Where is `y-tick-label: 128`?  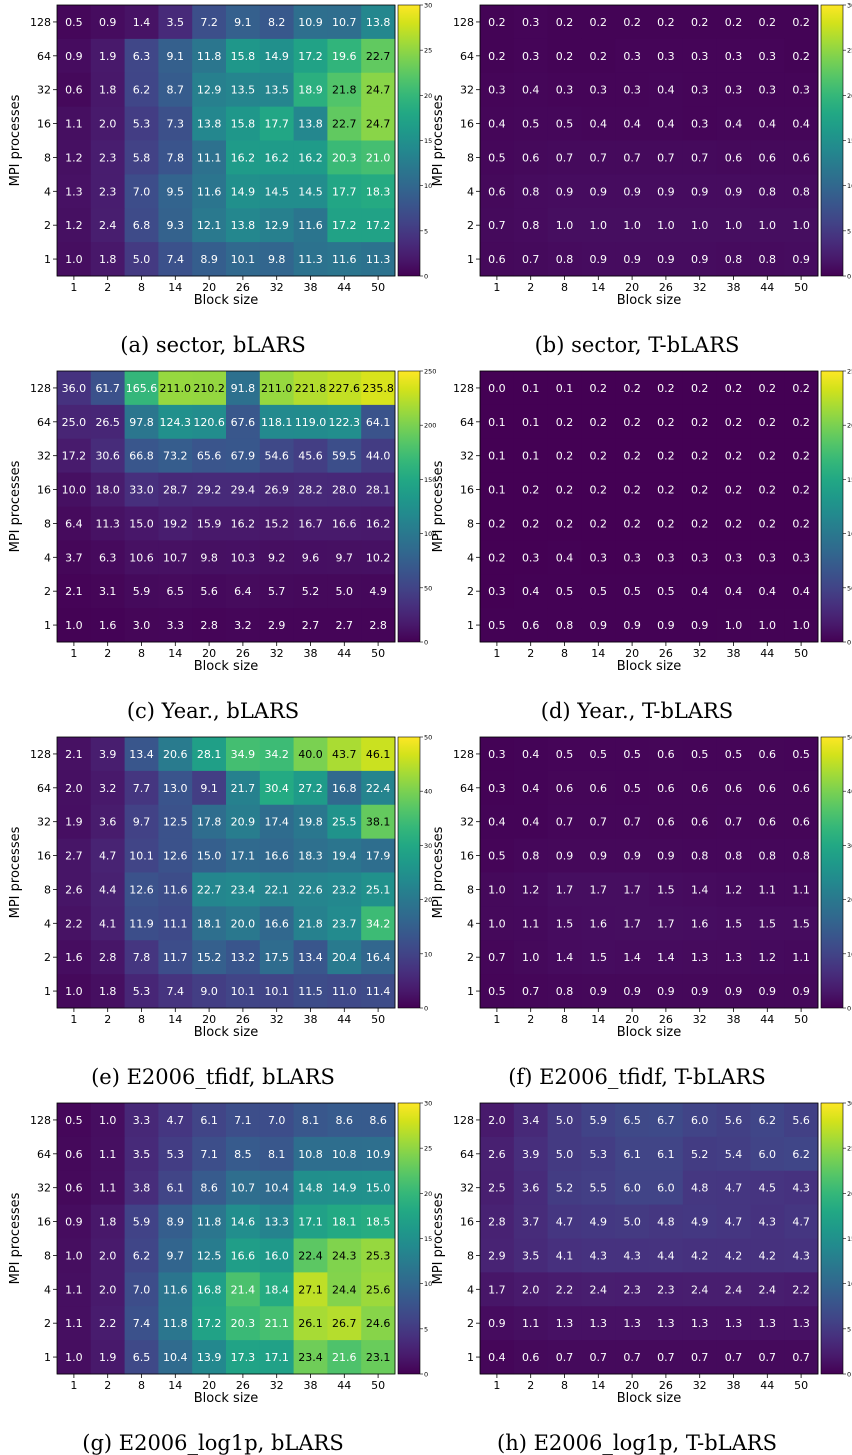
y-tick-label: 128 is located at coordinates (463, 22).